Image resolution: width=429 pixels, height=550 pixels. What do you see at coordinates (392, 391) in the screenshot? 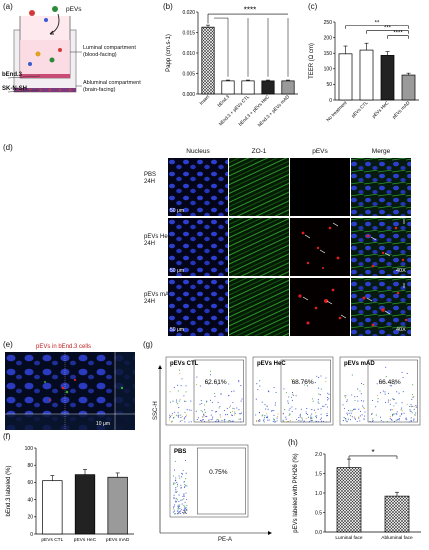
I see `flow-gate` at bounding box center [392, 391].